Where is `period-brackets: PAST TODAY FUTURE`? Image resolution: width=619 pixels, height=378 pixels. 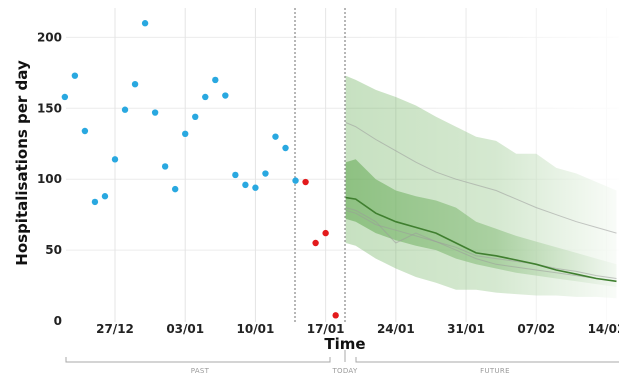 period-brackets: PAST TODAY FUTURE is located at coordinates (342, 362).